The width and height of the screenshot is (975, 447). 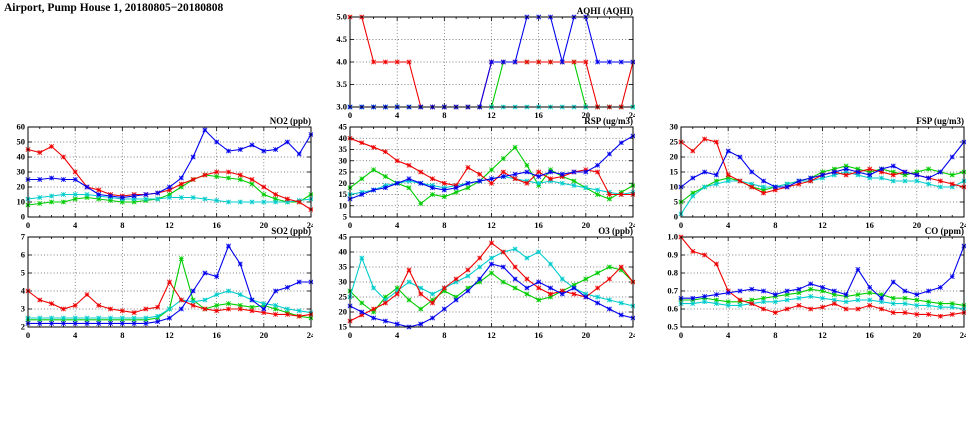 I want to click on chart-canvas-o3: 15 20 25 30 35 40 45 0 4 8 12 16 20 24 O3 (ppb), so click(x=489, y=283).